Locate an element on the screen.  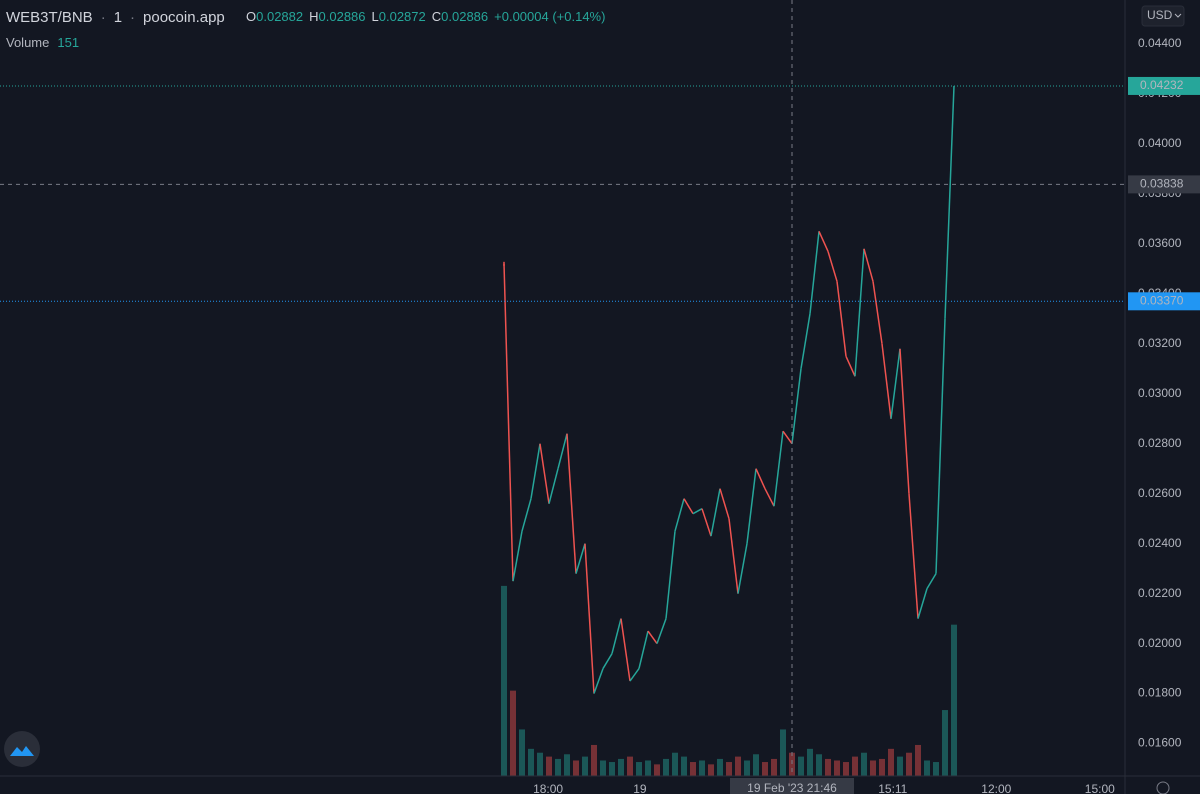
y-tick-label: 0.02000 is located at coordinates (1160, 643).